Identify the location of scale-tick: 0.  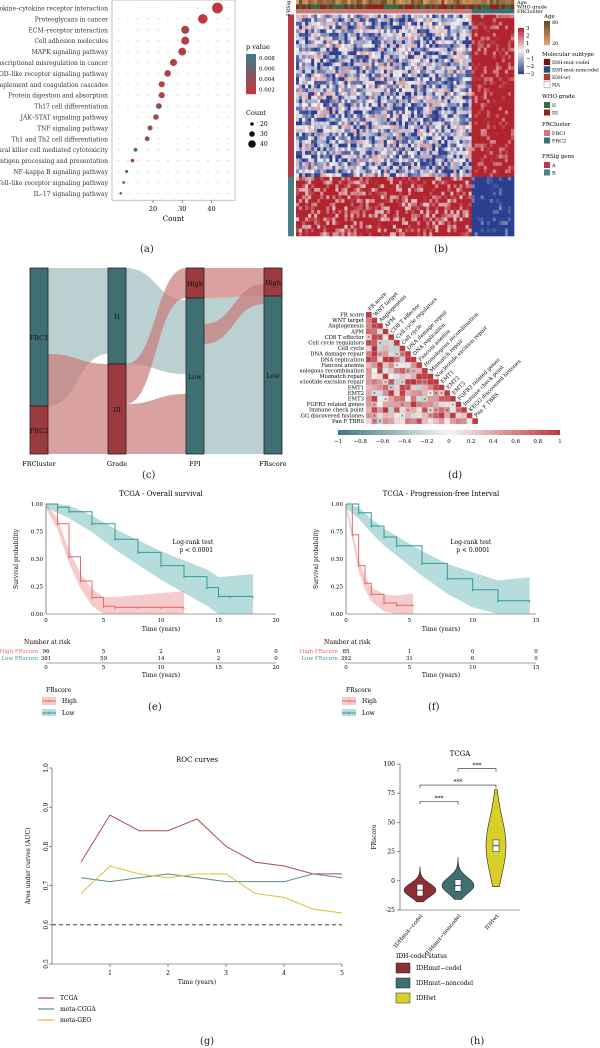
(528, 52).